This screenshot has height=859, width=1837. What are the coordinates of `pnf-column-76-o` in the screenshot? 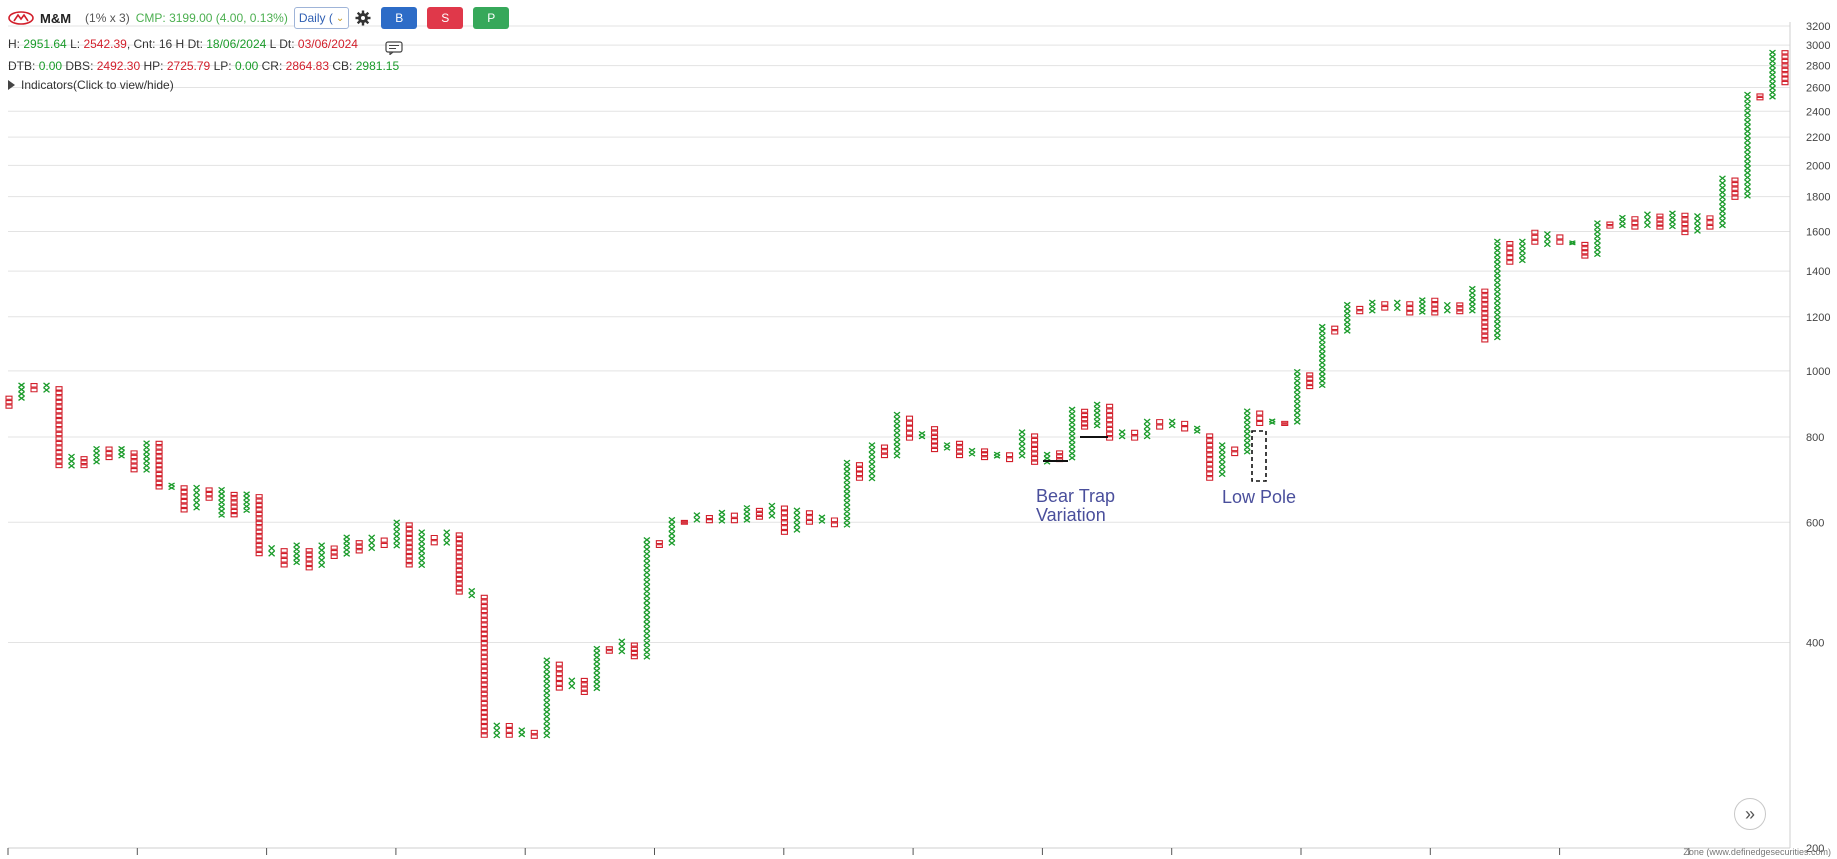 It's located at (959, 449).